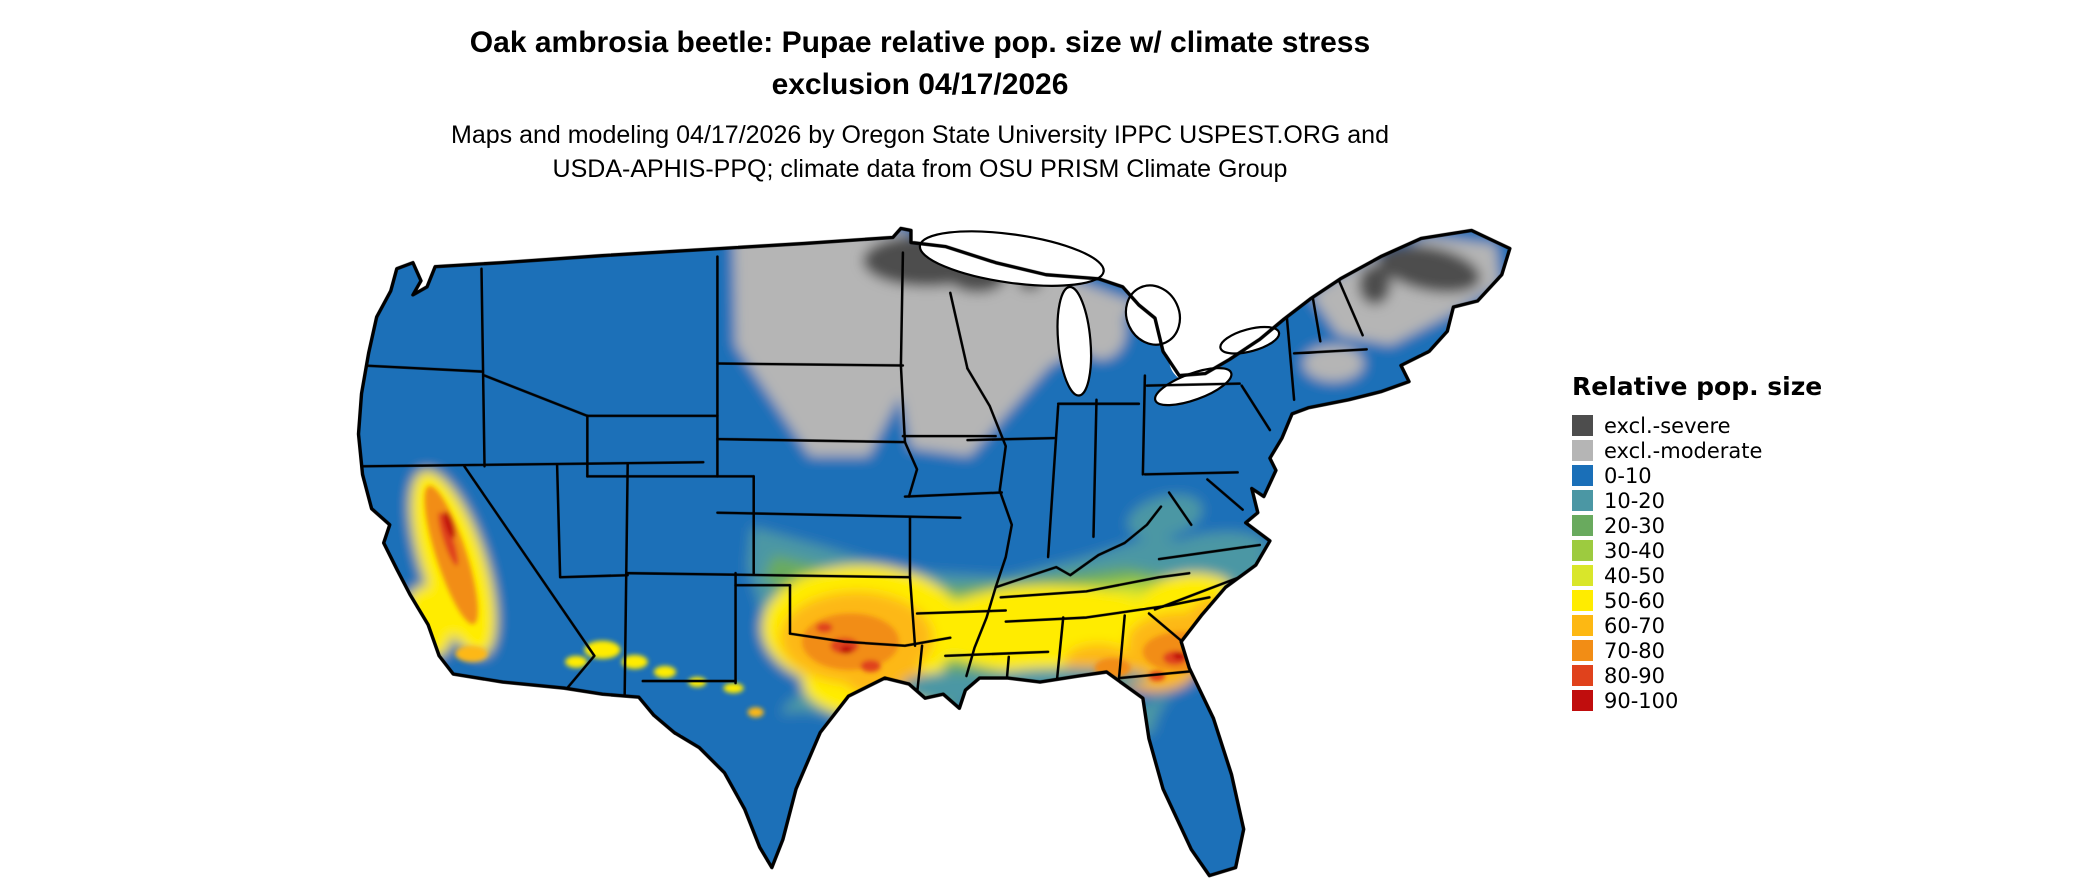  What do you see at coordinates (1702, 575) in the screenshot?
I see `legend-item: 40-50` at bounding box center [1702, 575].